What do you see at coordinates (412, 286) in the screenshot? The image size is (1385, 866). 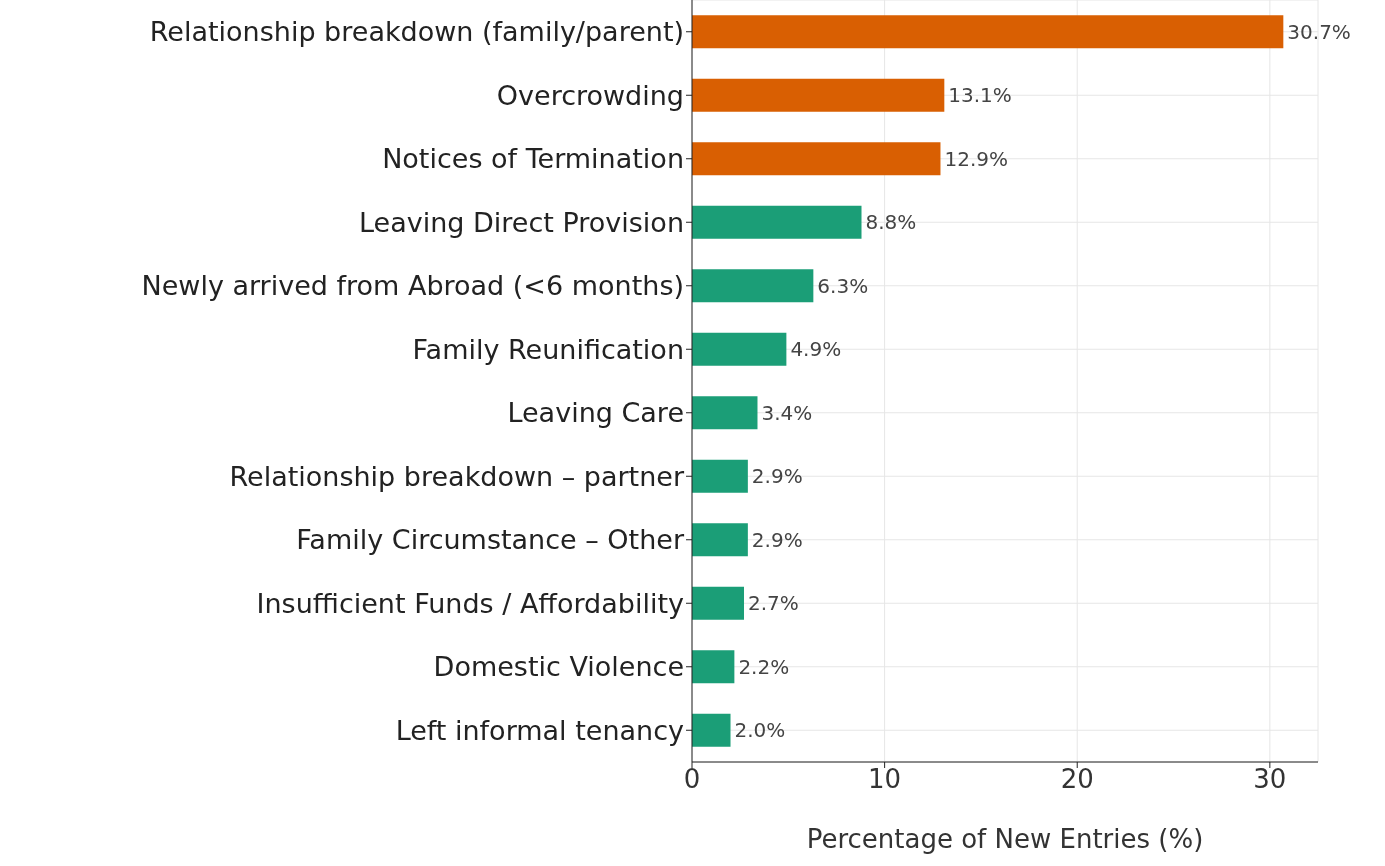 I see `y-tick-label: Newly arrived from Abroad (<6 months)` at bounding box center [412, 286].